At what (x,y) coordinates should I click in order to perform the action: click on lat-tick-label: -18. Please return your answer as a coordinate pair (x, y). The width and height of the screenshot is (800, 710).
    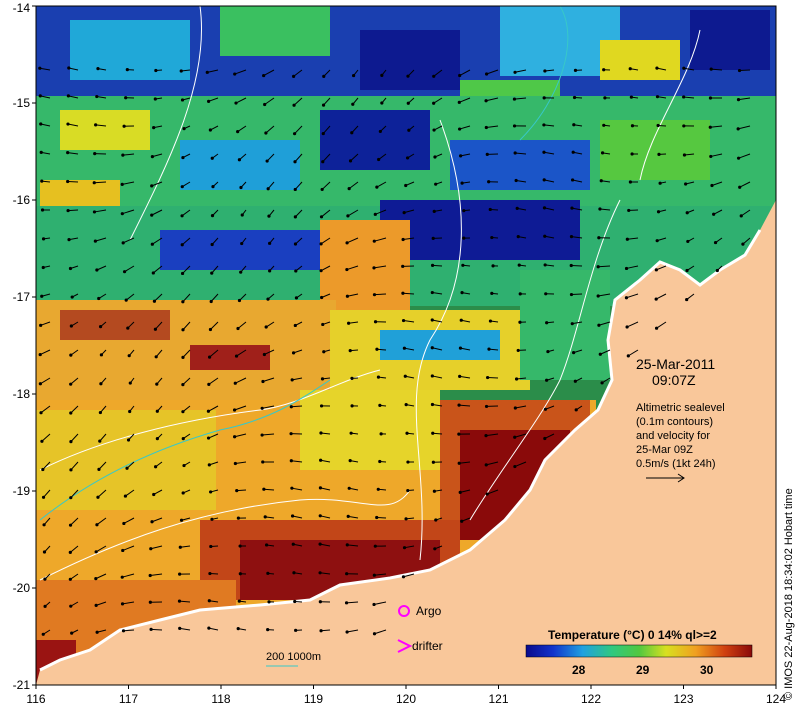
    Looking at the image, I should click on (22, 394).